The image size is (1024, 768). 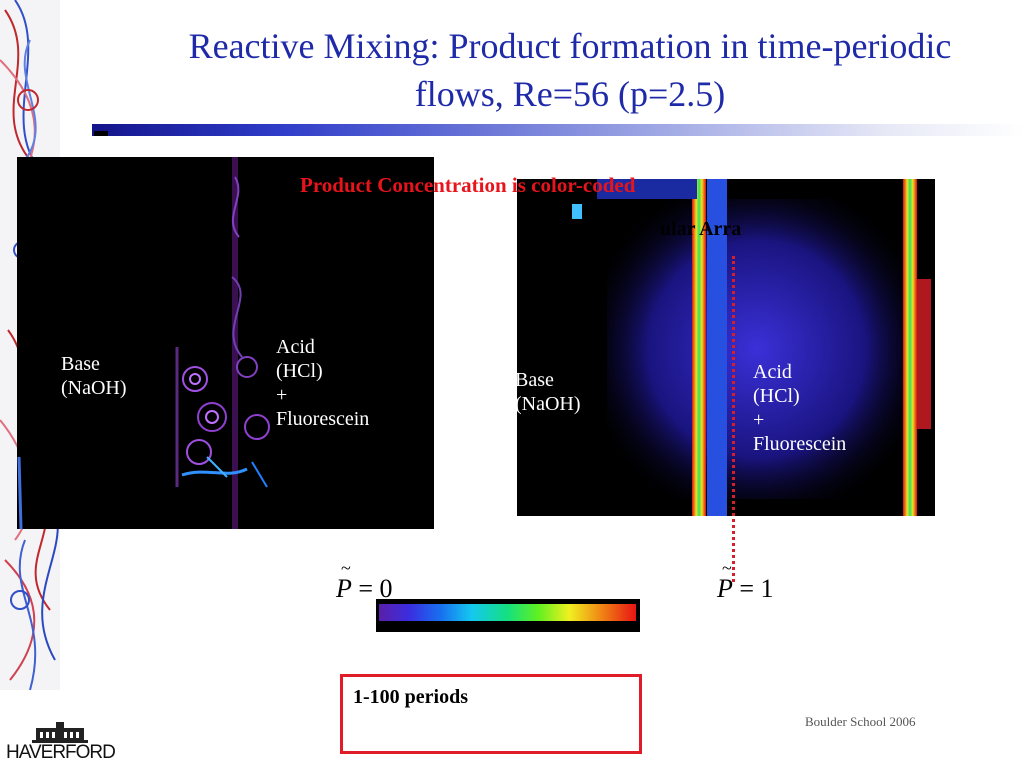 I want to click on colorbar-min-formula: P = 0, so click(x=364, y=589).